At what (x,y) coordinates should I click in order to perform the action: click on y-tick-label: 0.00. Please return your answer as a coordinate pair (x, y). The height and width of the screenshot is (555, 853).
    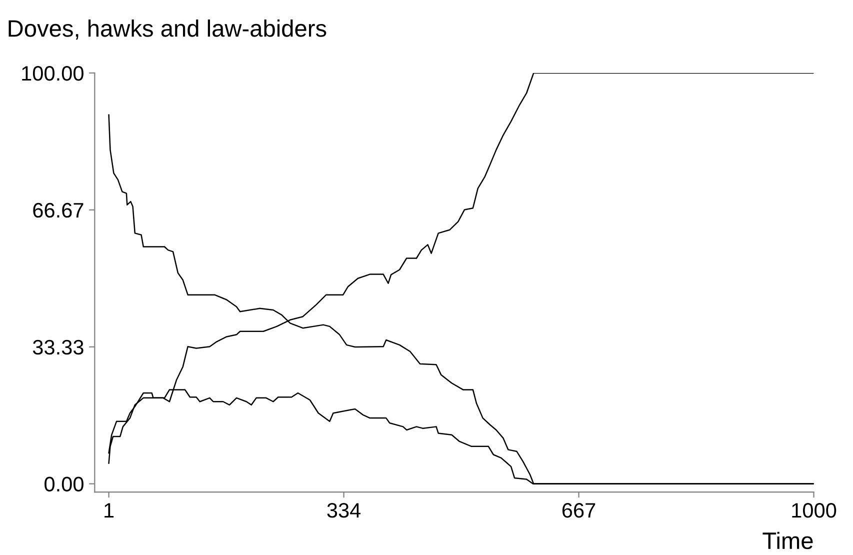
    Looking at the image, I should click on (64, 484).